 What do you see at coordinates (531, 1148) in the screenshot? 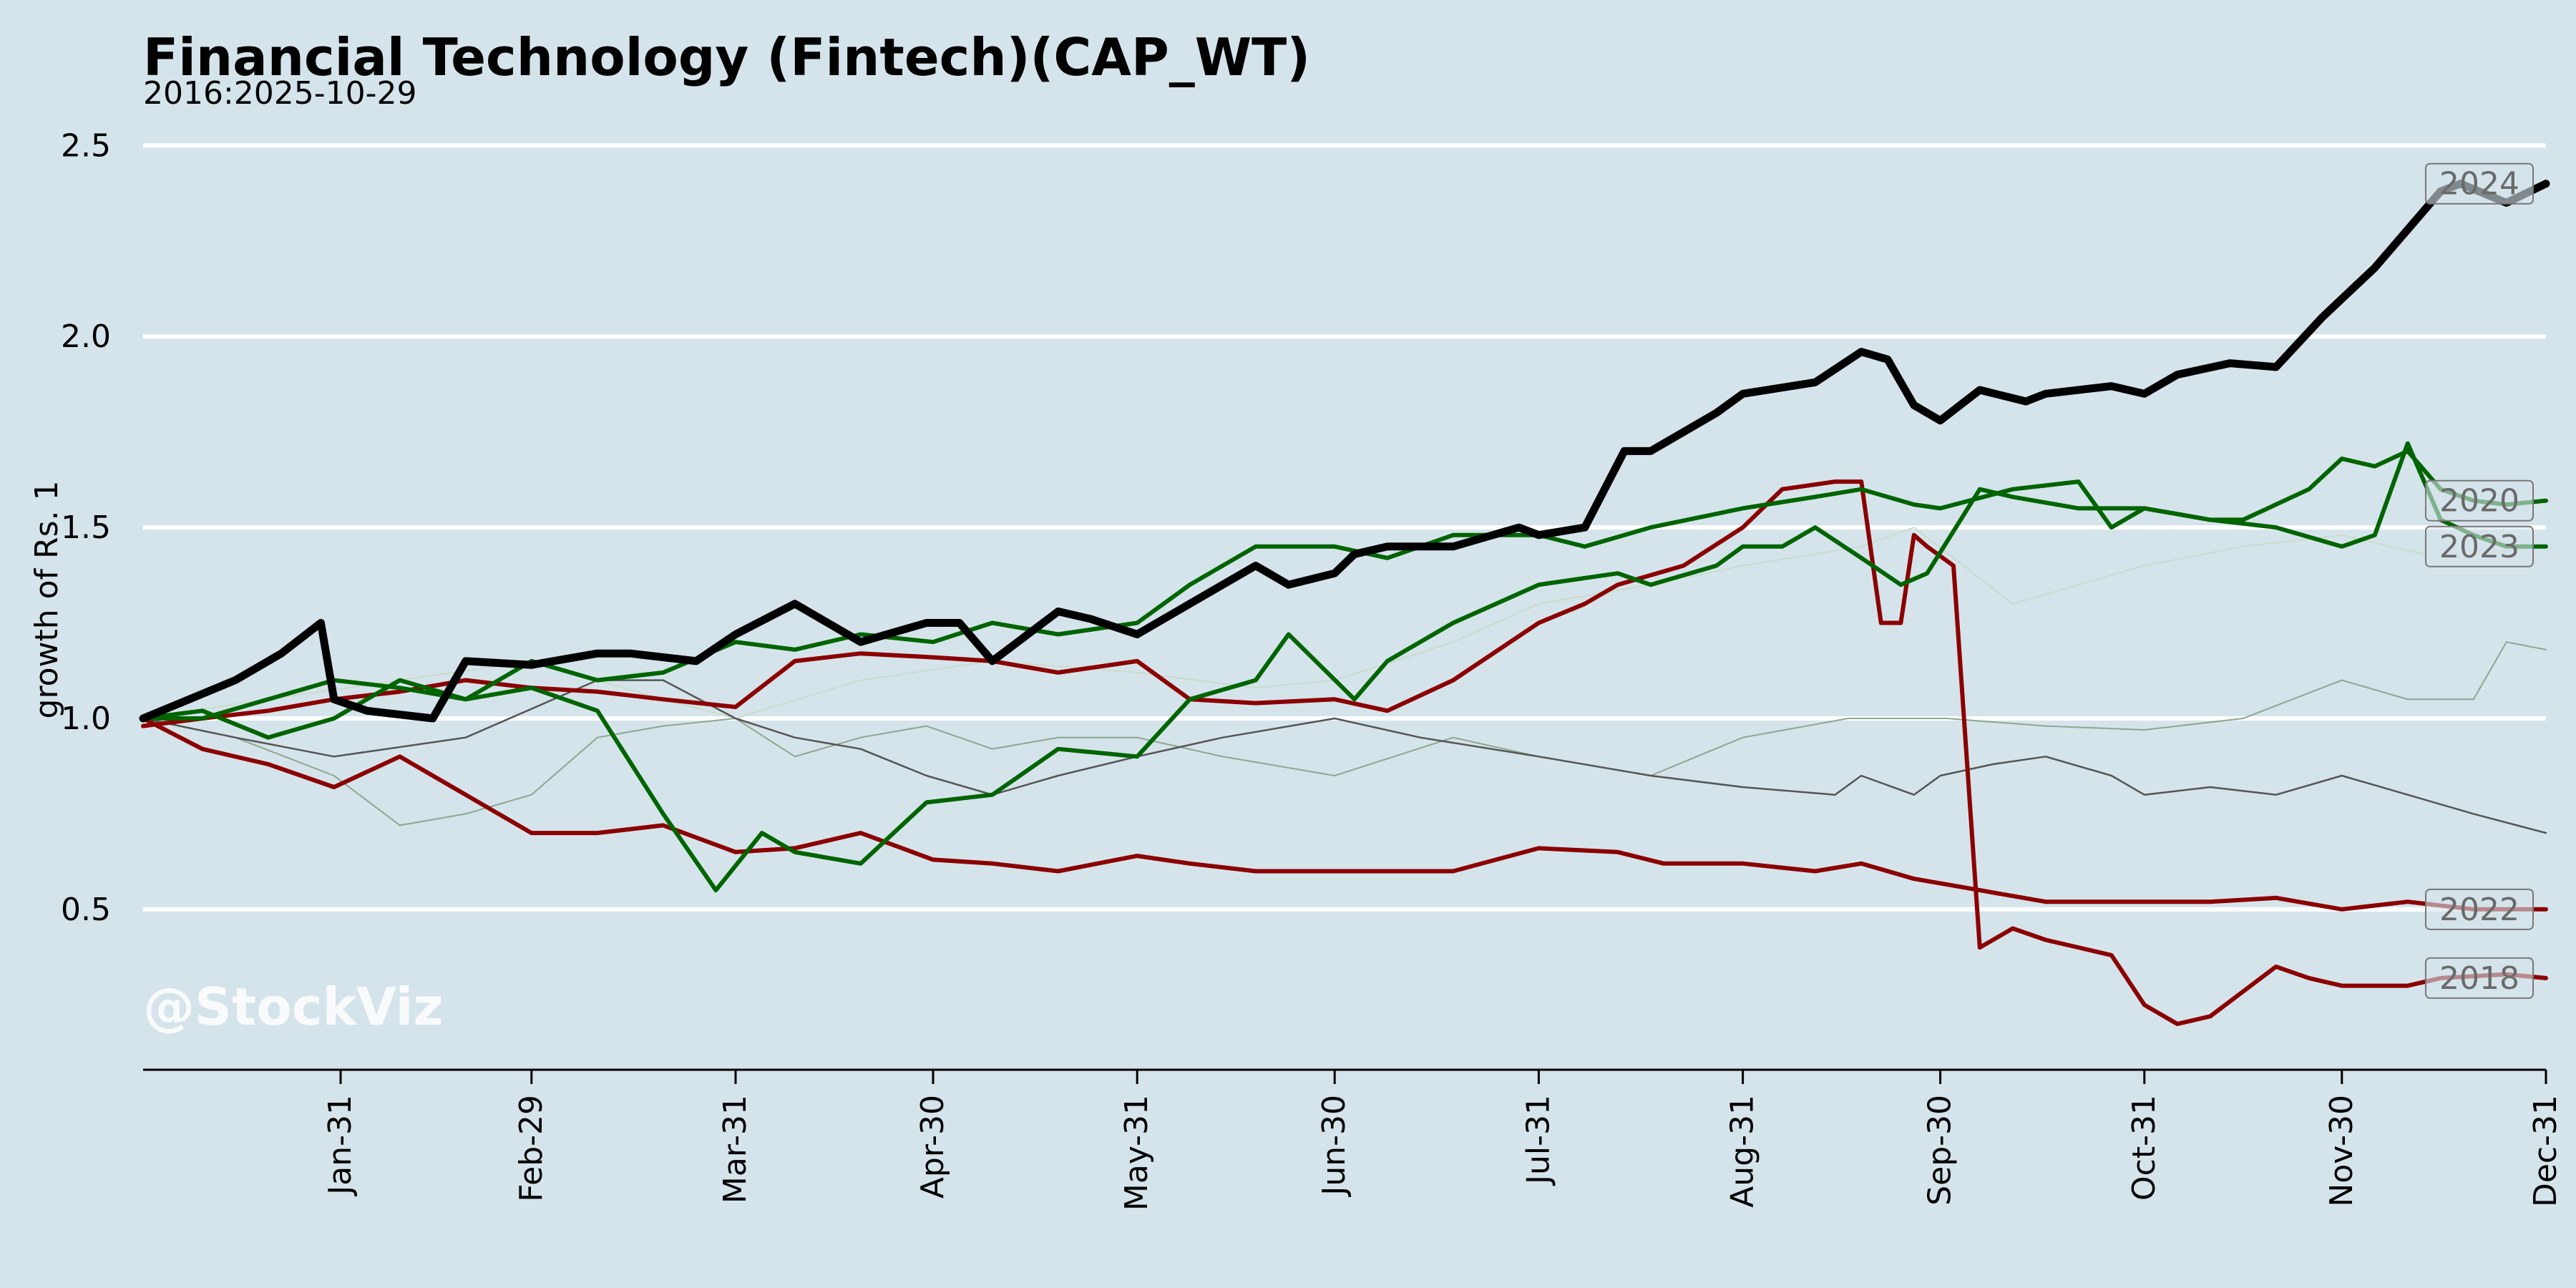
I see `x-tick-label: Feb-29` at bounding box center [531, 1148].